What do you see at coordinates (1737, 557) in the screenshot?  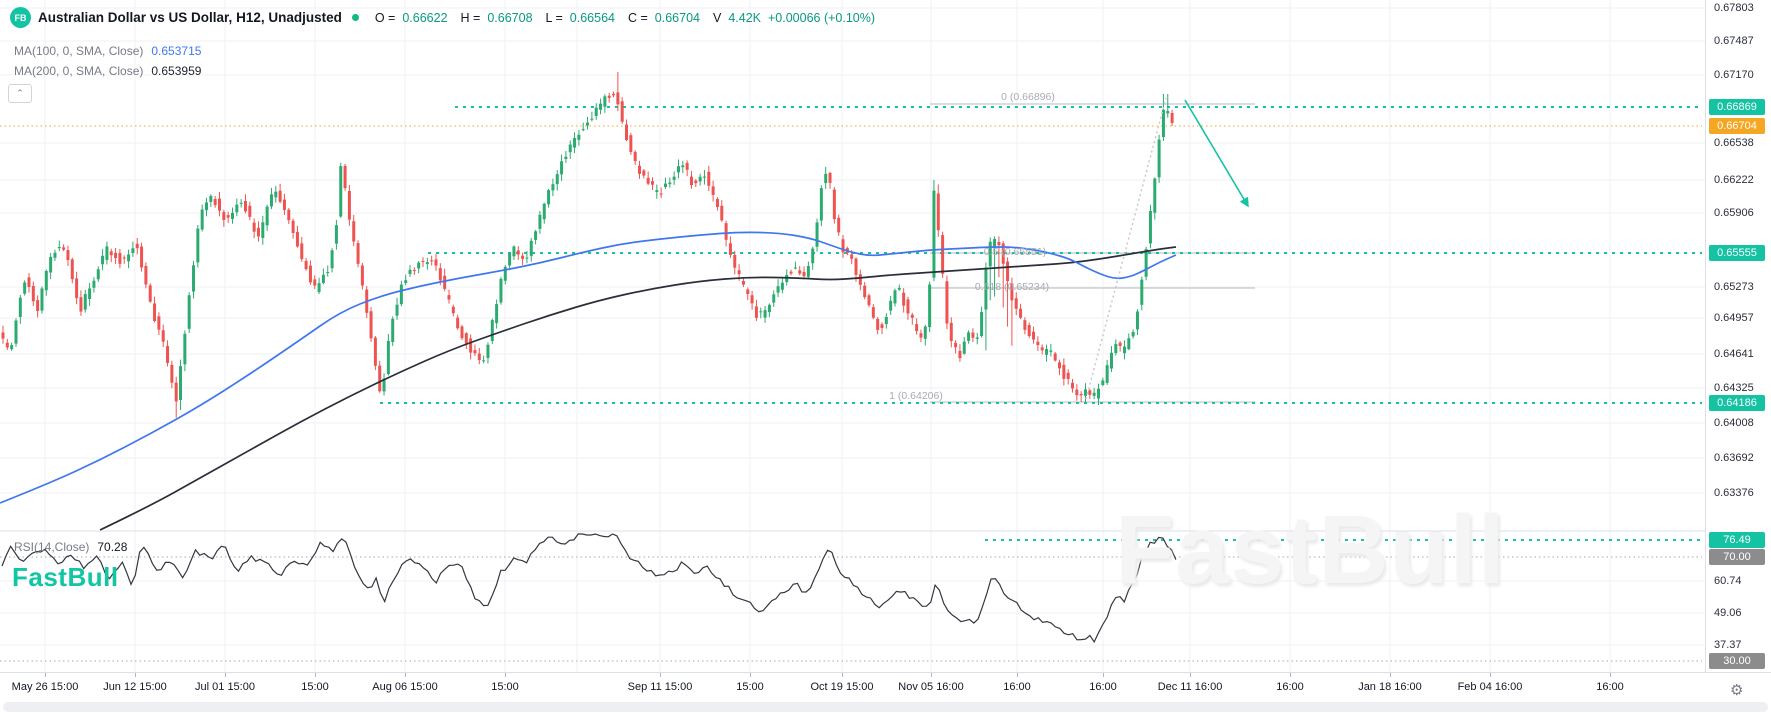 I see `rsi-axis-badge: 70.00` at bounding box center [1737, 557].